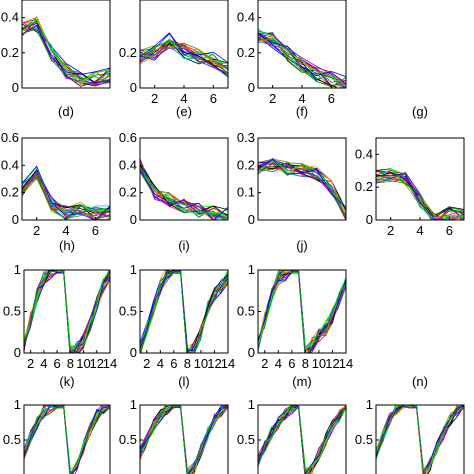 This screenshot has height=474, width=474. What do you see at coordinates (184, 111) in the screenshot?
I see `panel-caption: (e)` at bounding box center [184, 111].